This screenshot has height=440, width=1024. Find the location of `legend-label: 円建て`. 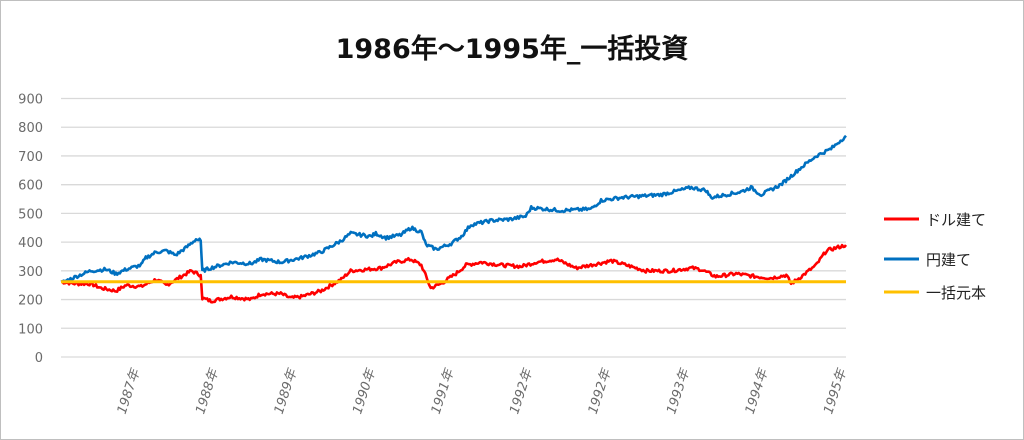

legend-label: 円建て is located at coordinates (948, 260).